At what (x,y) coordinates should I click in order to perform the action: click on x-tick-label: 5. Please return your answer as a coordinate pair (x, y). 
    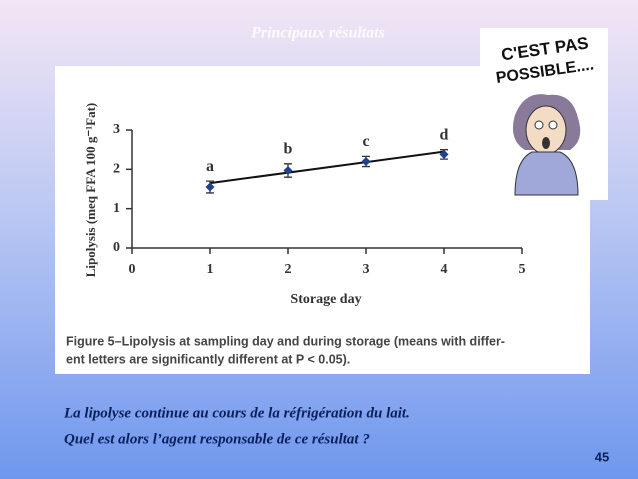
    Looking at the image, I should click on (522, 269).